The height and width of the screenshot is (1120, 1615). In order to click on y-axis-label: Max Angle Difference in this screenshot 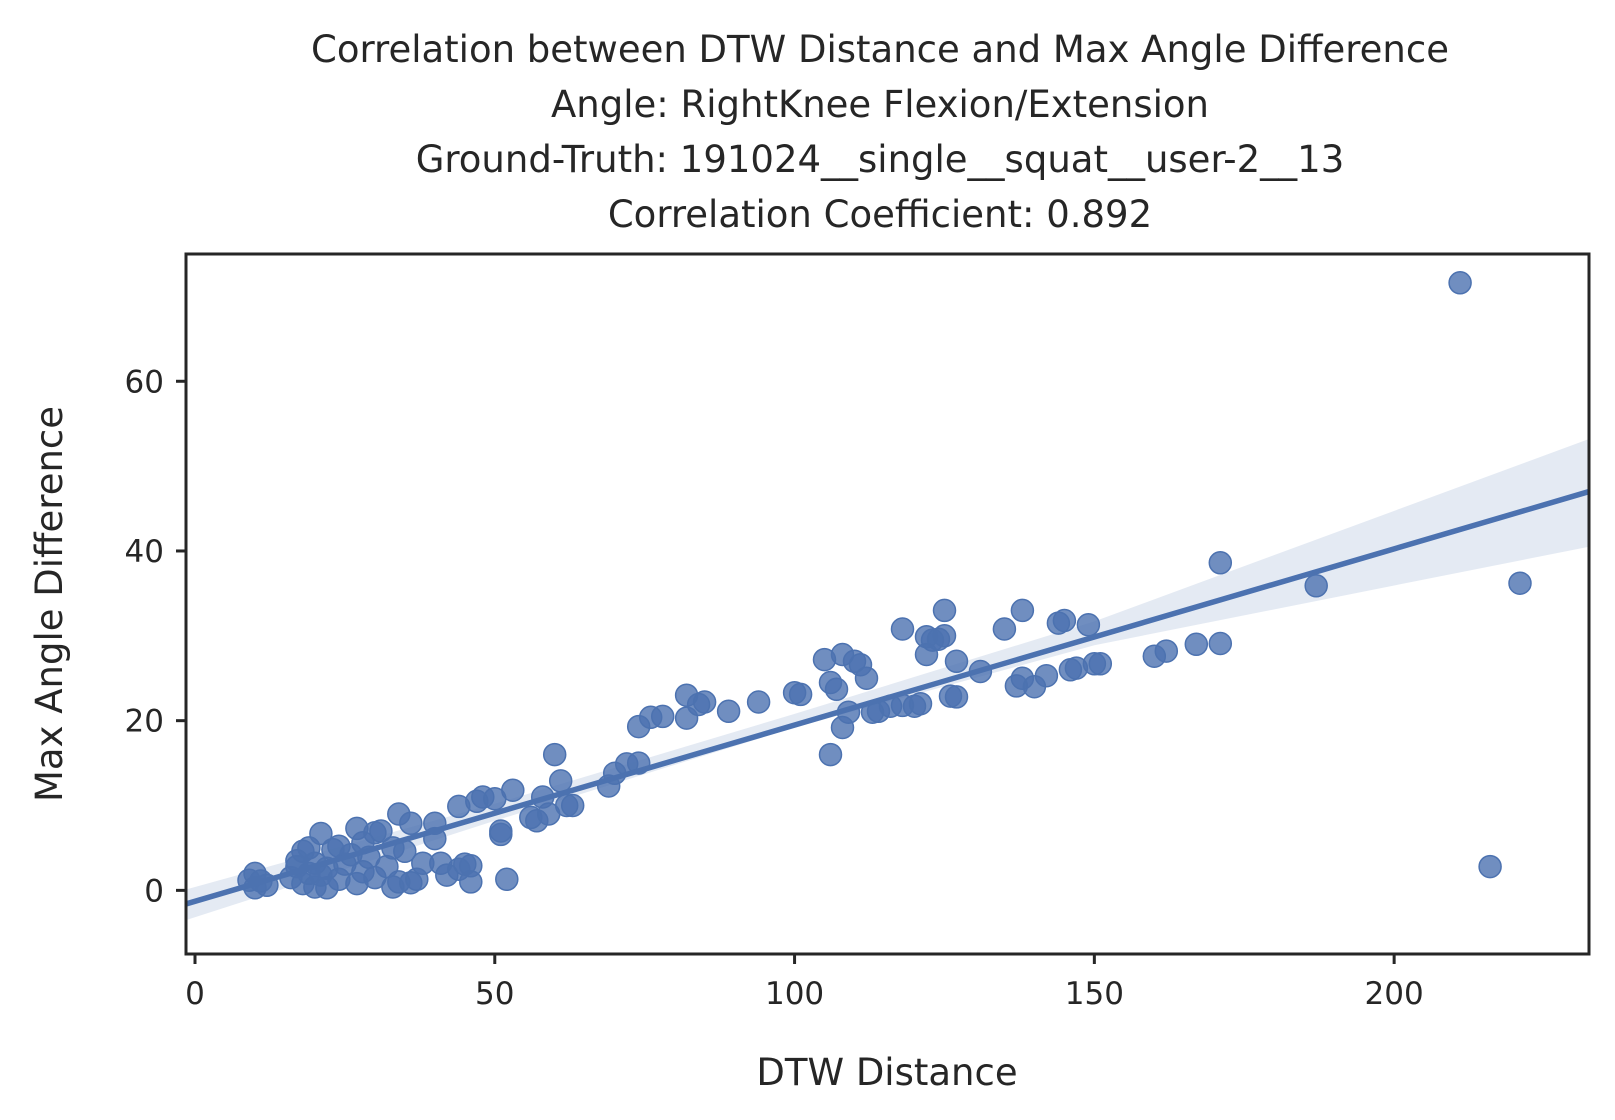, I will do `click(49, 604)`.